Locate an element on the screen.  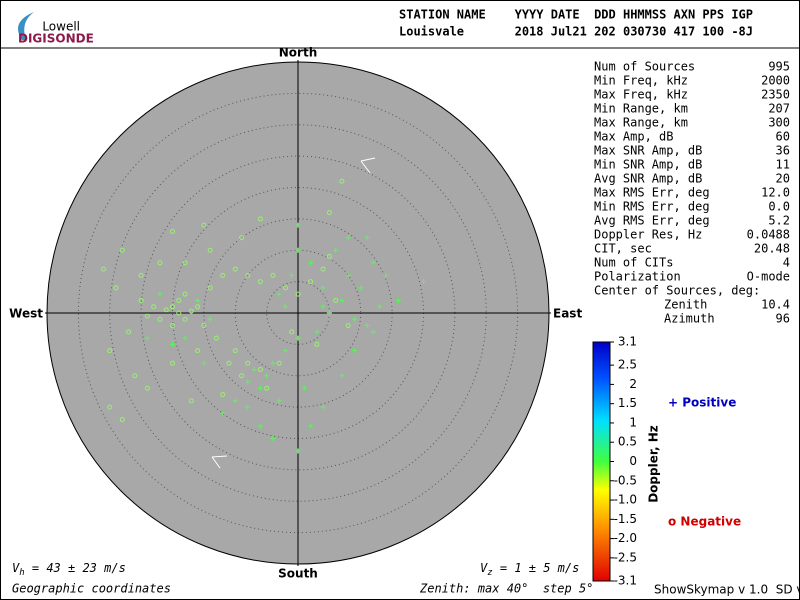
stat-value: 11 is located at coordinates (783, 165).